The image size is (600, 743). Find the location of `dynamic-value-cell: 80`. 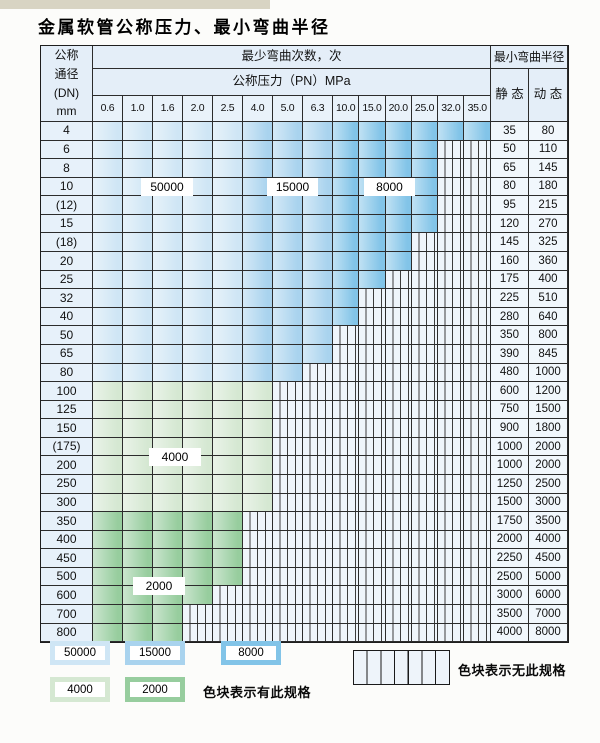

dynamic-value-cell: 80 is located at coordinates (548, 131).